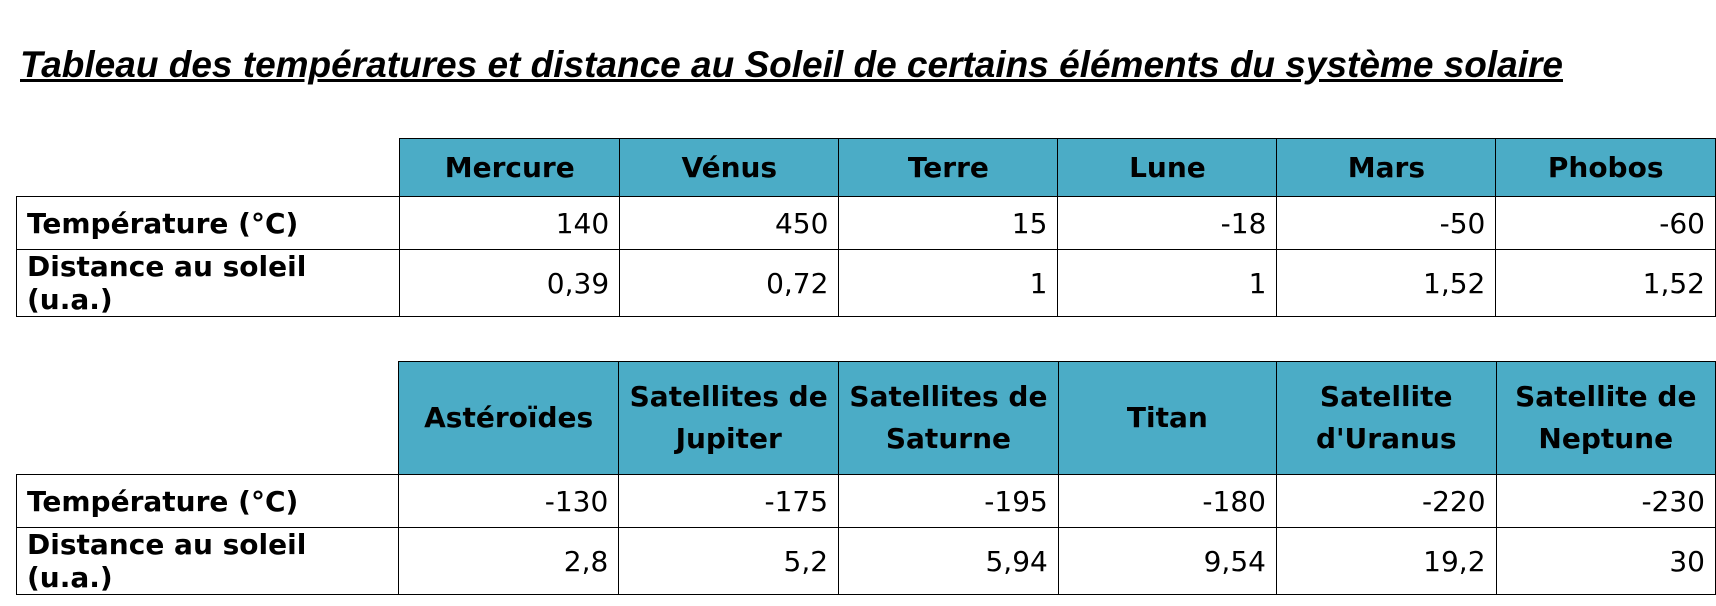 This screenshot has height=606, width=1716. What do you see at coordinates (729, 501) in the screenshot?
I see `cell: -175` at bounding box center [729, 501].